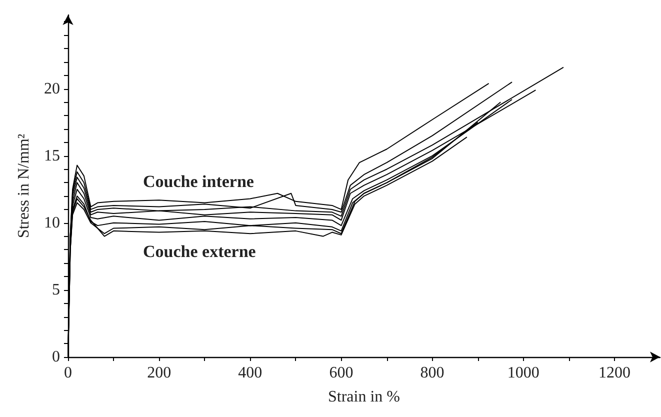  Describe the element at coordinates (198, 181) in the screenshot. I see `annotation: Couche interne` at that location.